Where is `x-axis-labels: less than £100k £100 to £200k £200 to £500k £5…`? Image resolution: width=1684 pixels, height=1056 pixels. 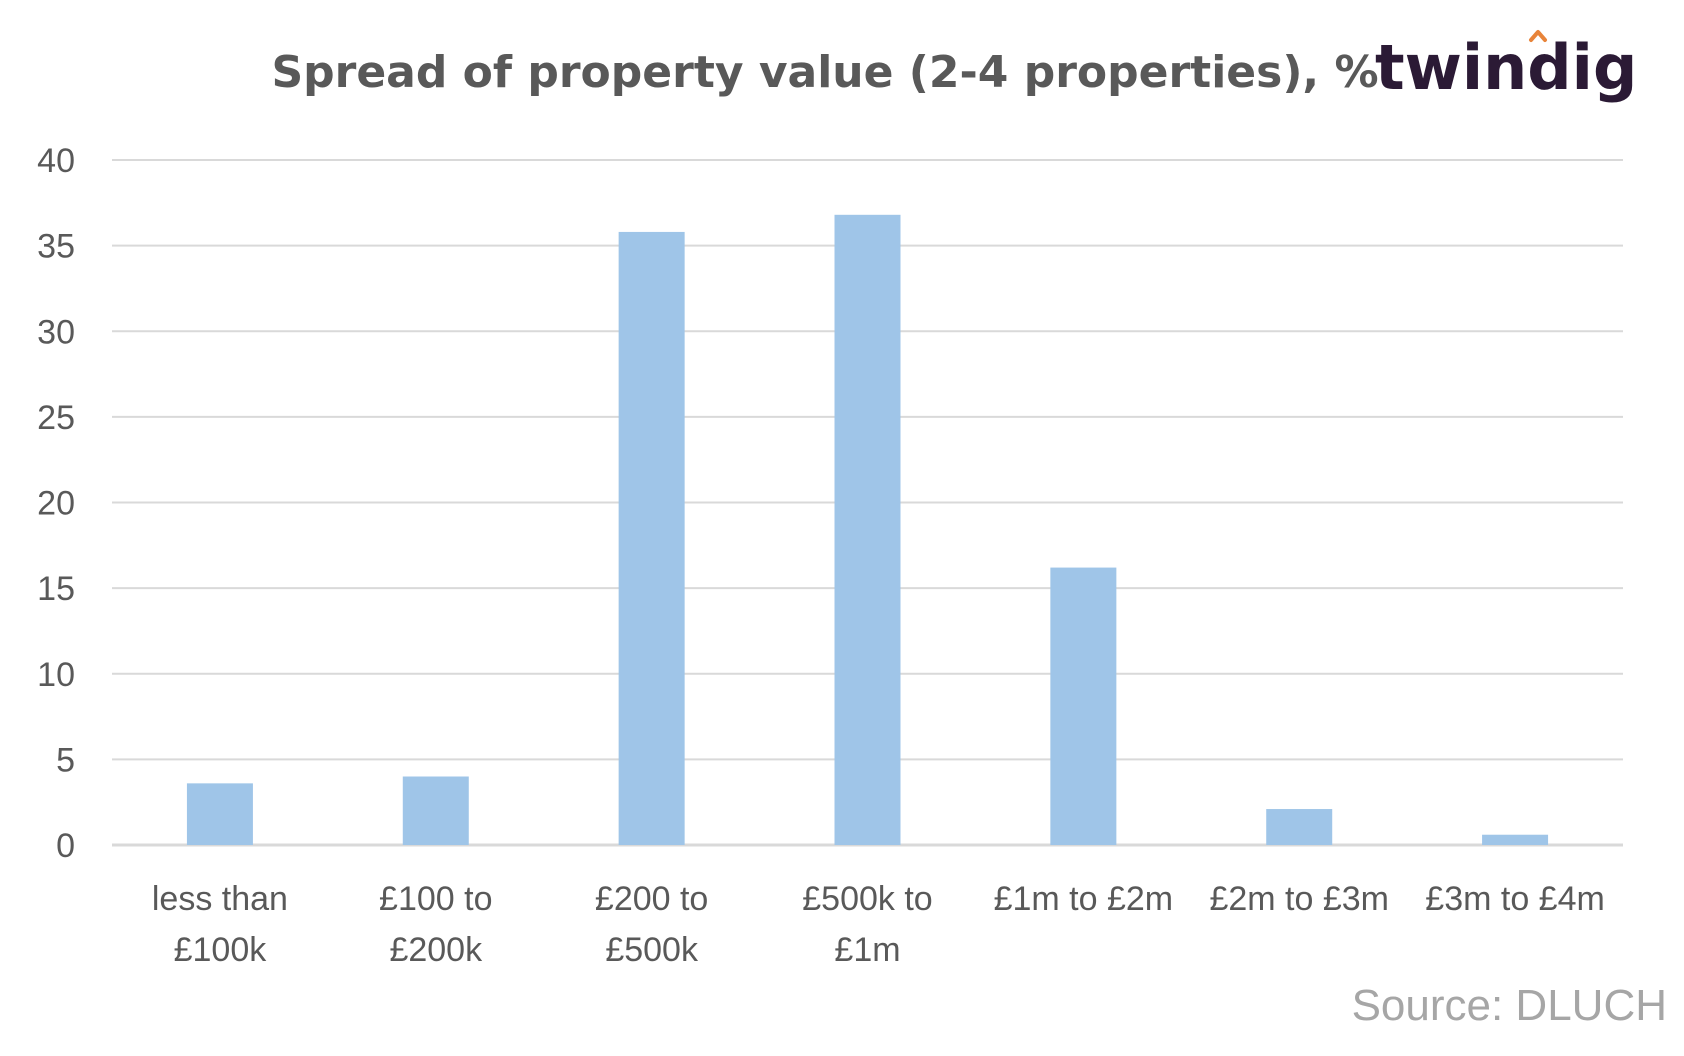 x-axis-labels: less than £100k £100 to £200k £200 to £500k £5… is located at coordinates (878, 924).